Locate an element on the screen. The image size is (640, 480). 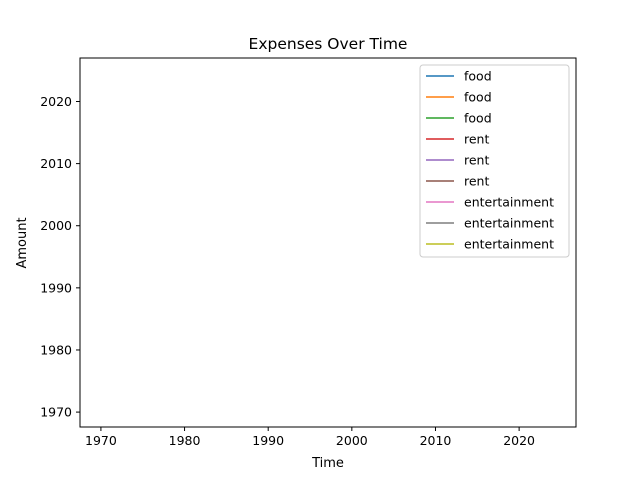
y-axis-ticks: 1970 1980 1990 2000 2010 2020 is located at coordinates (60, 257).